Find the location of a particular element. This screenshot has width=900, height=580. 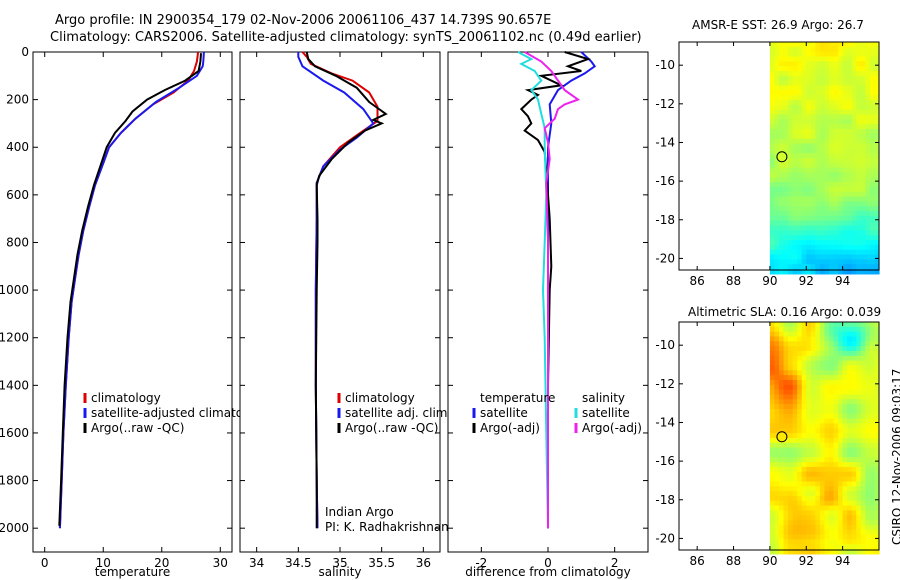

x-tick-label: 90 is located at coordinates (769, 281).